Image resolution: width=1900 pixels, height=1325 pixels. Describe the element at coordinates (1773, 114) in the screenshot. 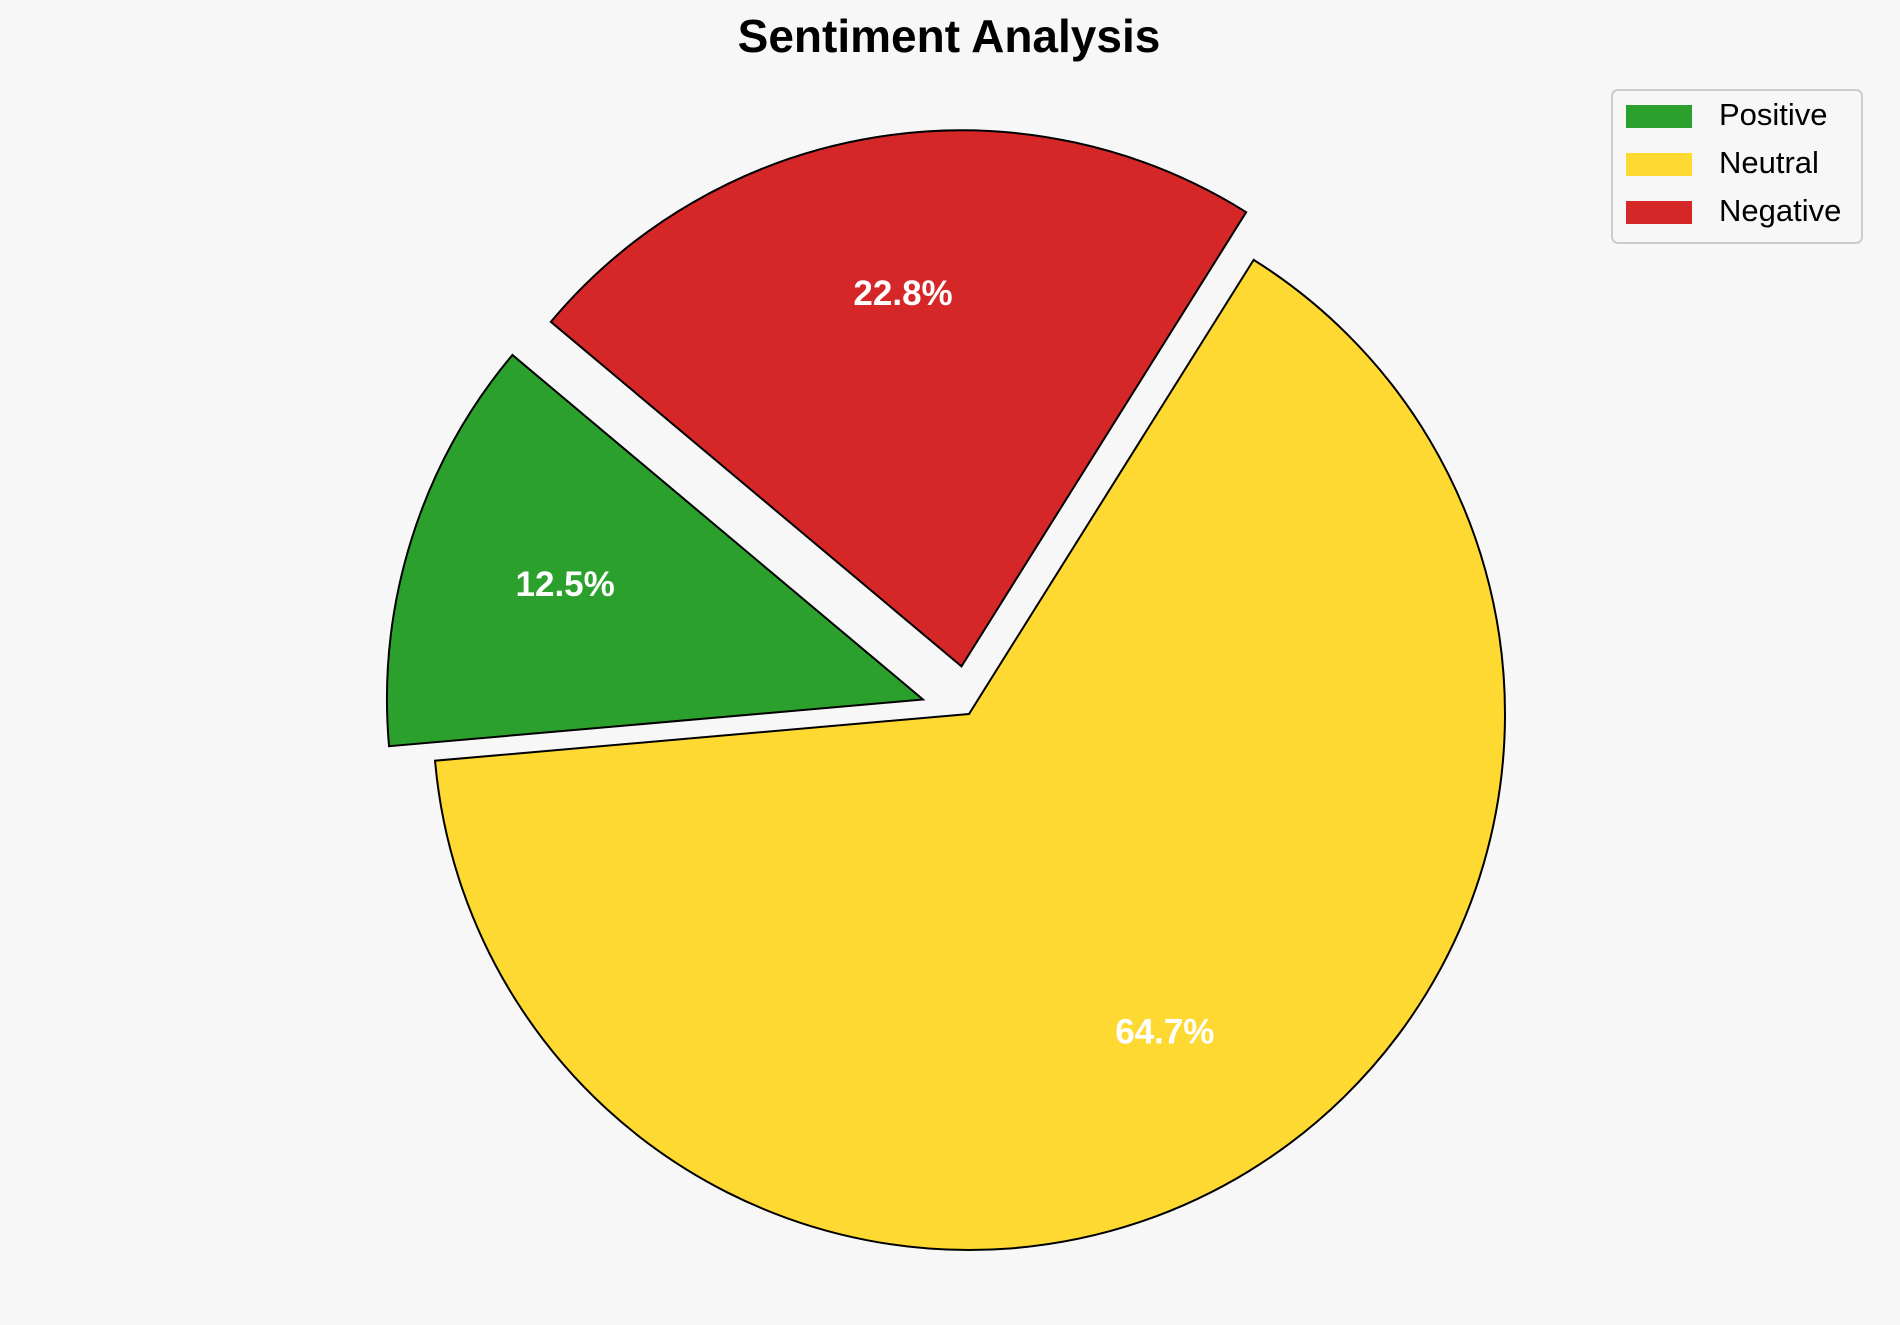

I see `legend-label: Positive` at that location.